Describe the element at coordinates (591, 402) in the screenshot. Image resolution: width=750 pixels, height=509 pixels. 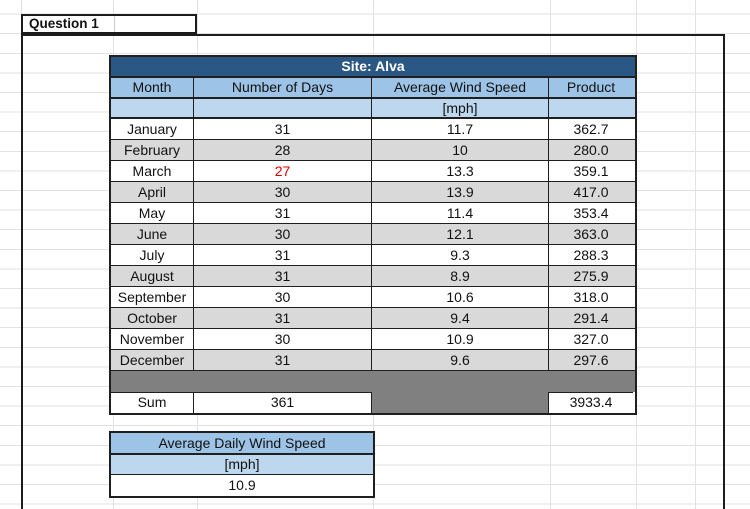
I see `sum-product-cell: 3933.4` at that location.